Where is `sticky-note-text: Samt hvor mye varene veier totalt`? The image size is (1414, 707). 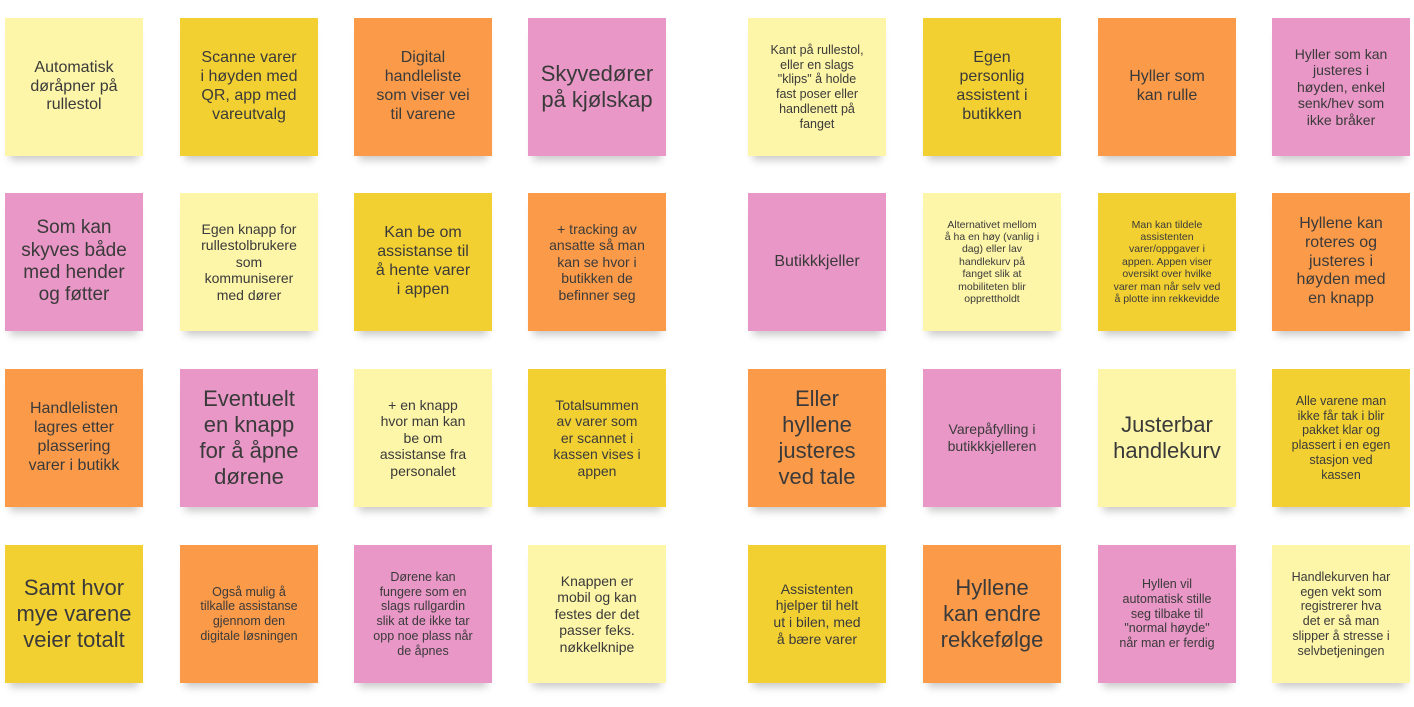 sticky-note-text: Samt hvor mye varene veier totalt is located at coordinates (74, 613).